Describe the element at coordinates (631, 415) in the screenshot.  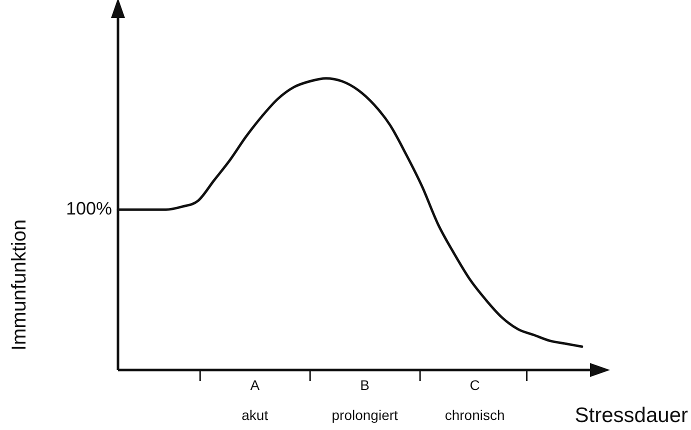
I see `x-axis-title: Stressdauer` at that location.